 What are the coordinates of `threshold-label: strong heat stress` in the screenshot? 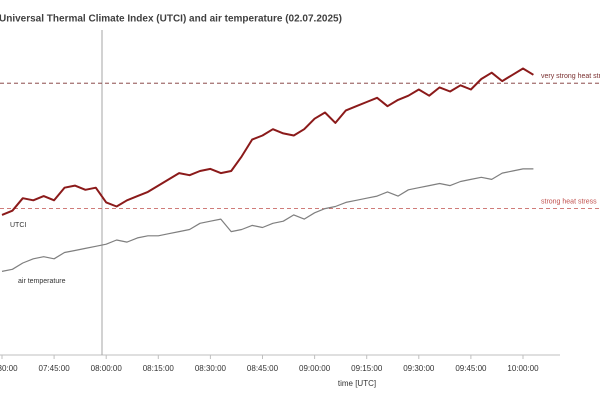 It's located at (569, 201).